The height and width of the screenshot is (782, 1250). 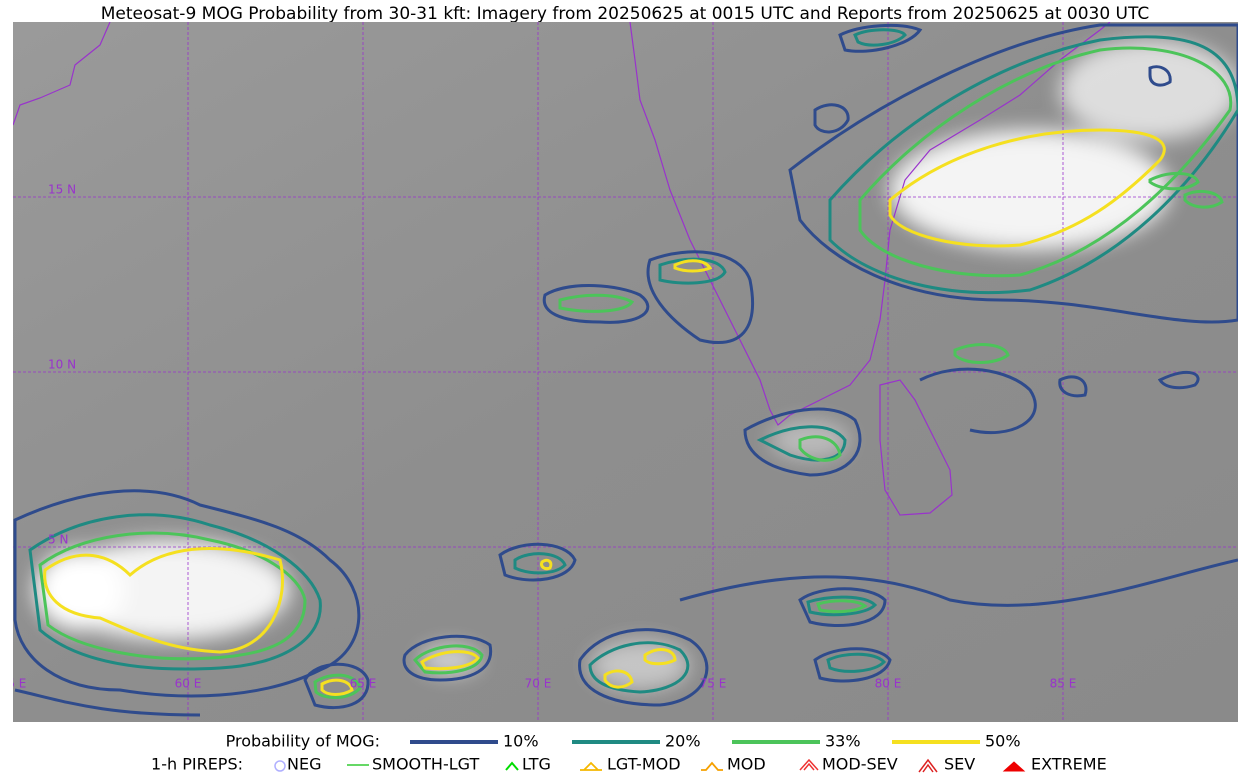 What do you see at coordinates (538, 684) in the screenshot?
I see `longitude-label: 70 E` at bounding box center [538, 684].